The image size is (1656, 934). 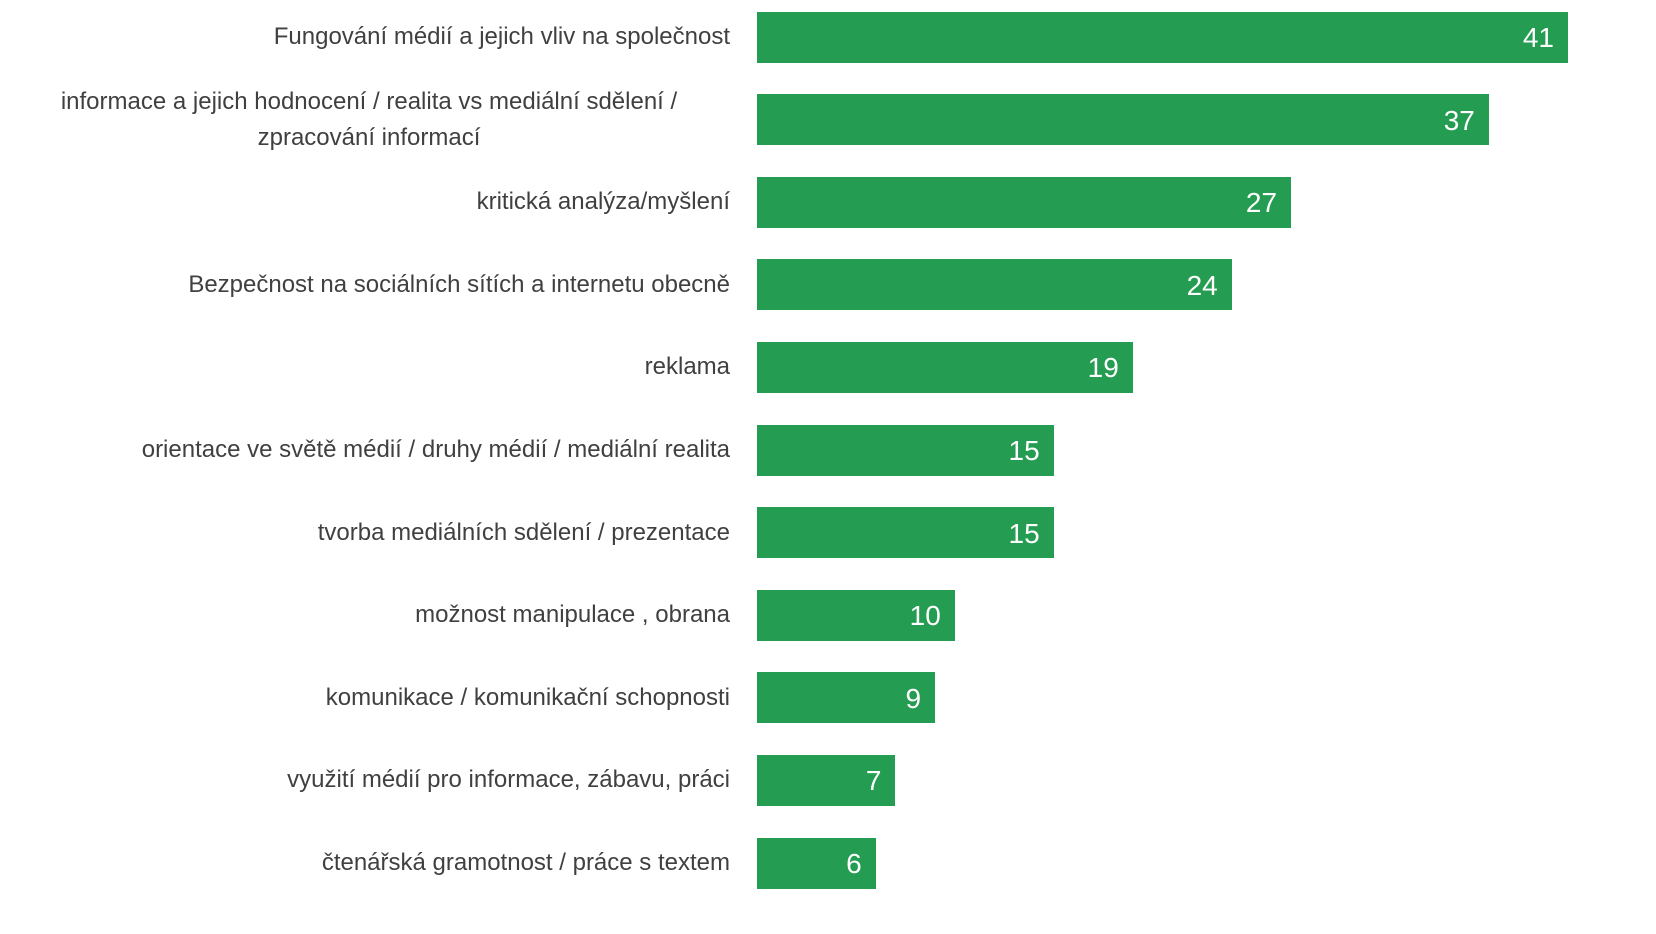 I want to click on value-label: 27, so click(x=1261, y=203).